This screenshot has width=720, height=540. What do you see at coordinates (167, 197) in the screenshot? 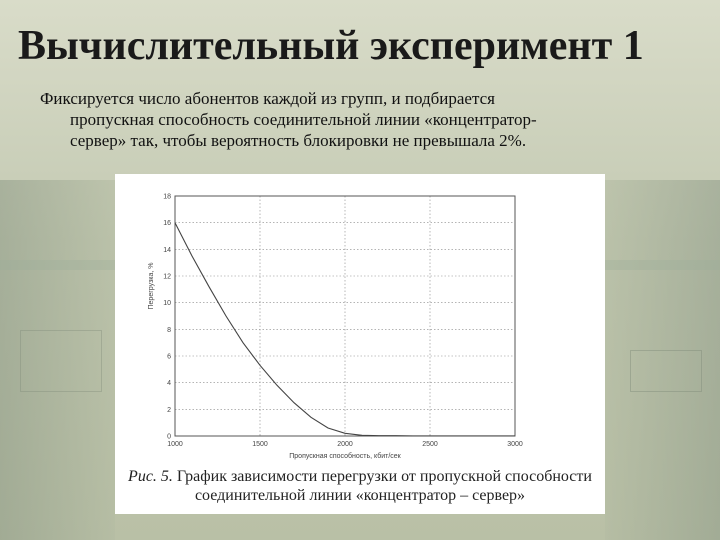
I see `y-tick-label: 18` at bounding box center [167, 197].